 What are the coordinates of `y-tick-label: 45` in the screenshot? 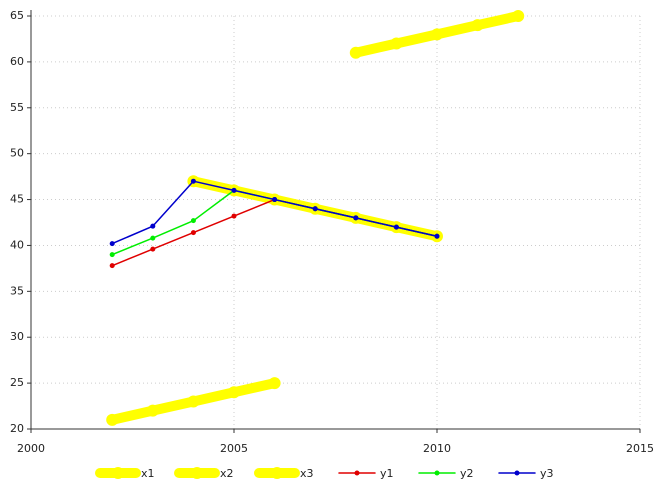 It's located at (17, 199).